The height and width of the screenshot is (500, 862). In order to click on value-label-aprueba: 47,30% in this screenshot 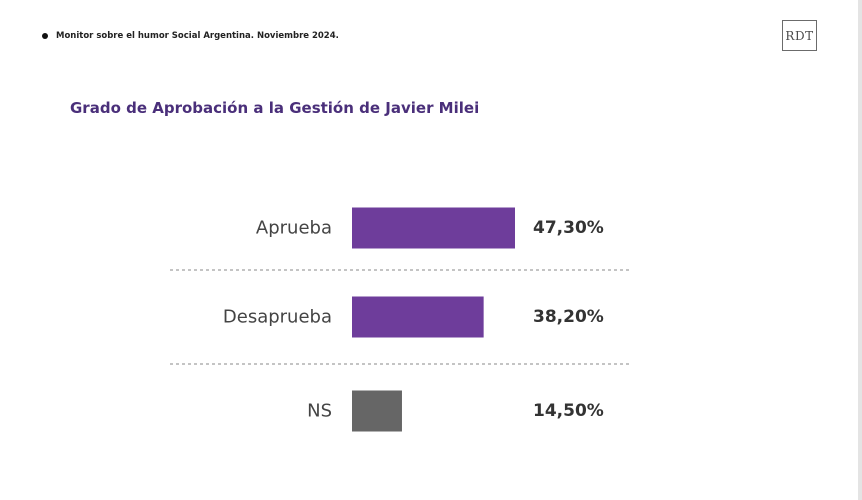, I will do `click(568, 228)`.